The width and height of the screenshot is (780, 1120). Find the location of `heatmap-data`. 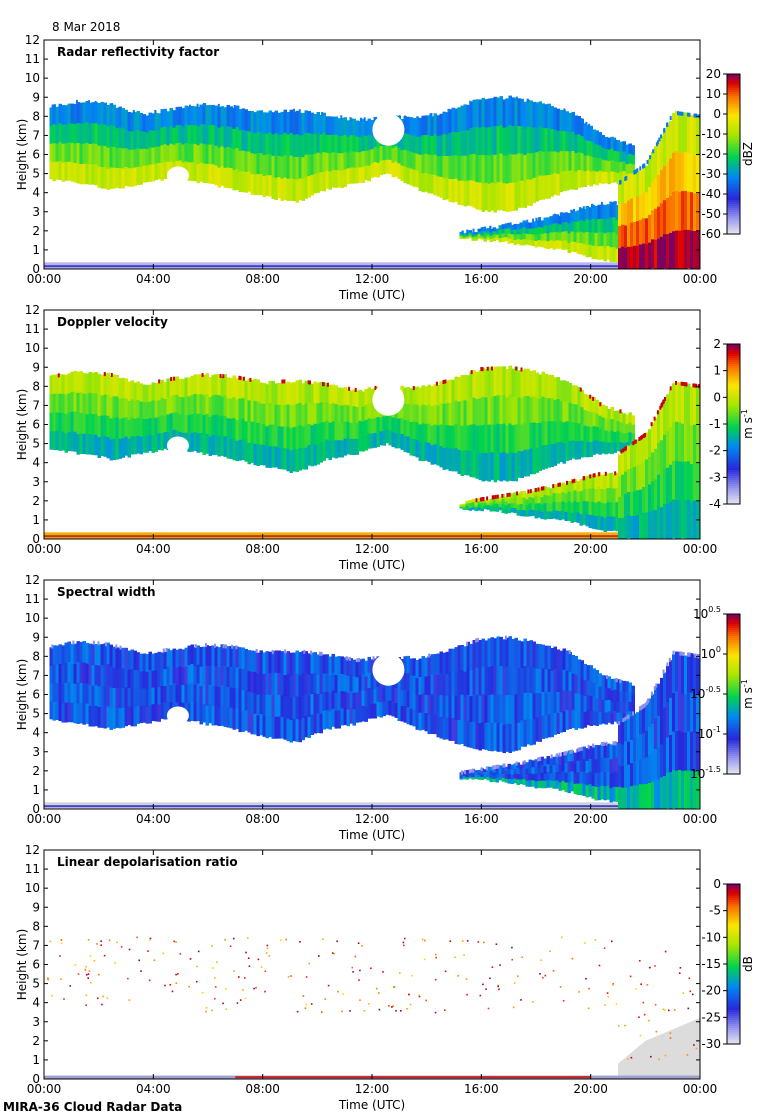

heatmap-data is located at coordinates (372, 722).